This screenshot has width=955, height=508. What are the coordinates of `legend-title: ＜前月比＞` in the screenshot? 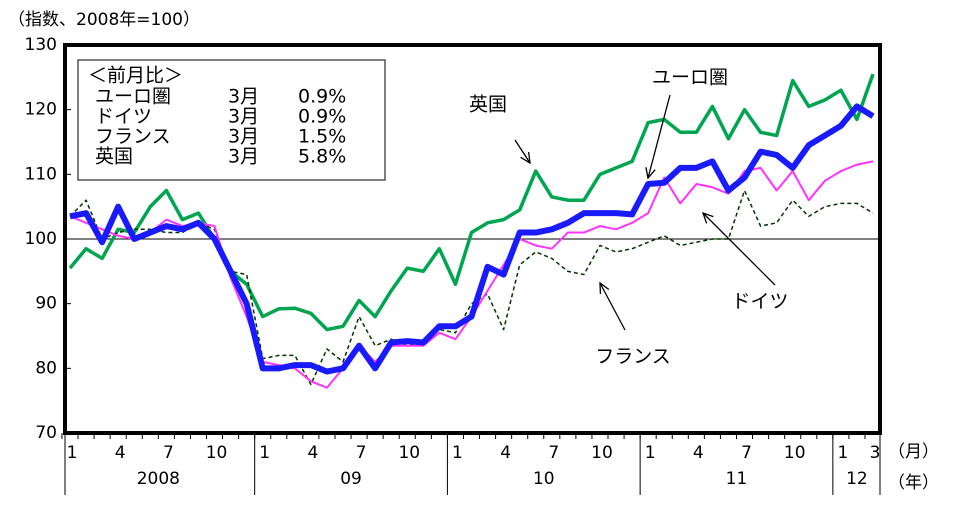 It's located at (135, 76).